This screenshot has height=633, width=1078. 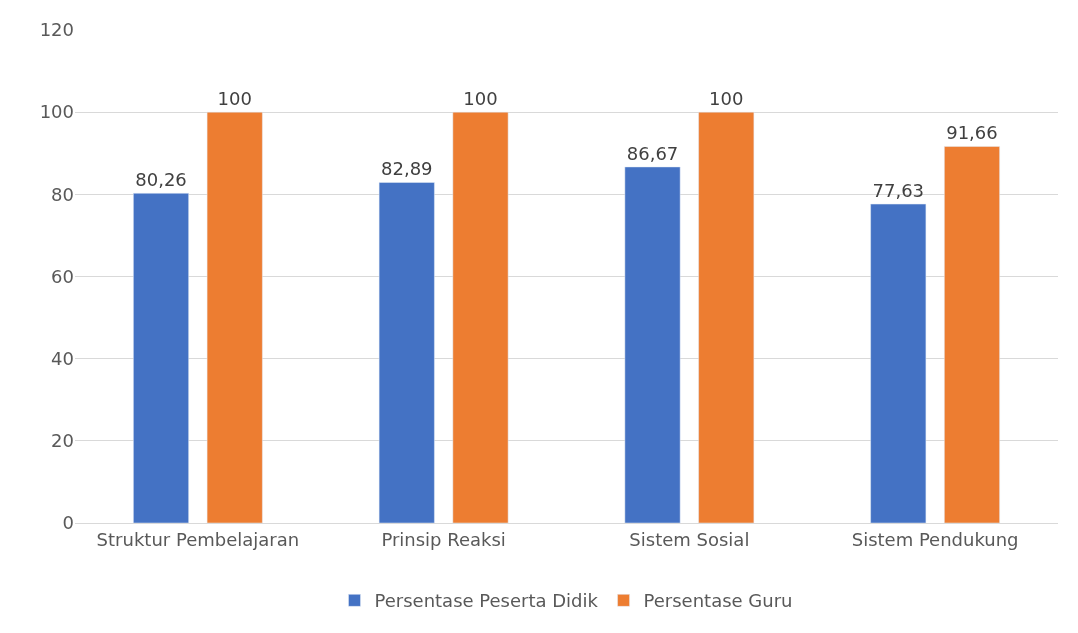 I want to click on data-label: 77,63, so click(x=898, y=191).